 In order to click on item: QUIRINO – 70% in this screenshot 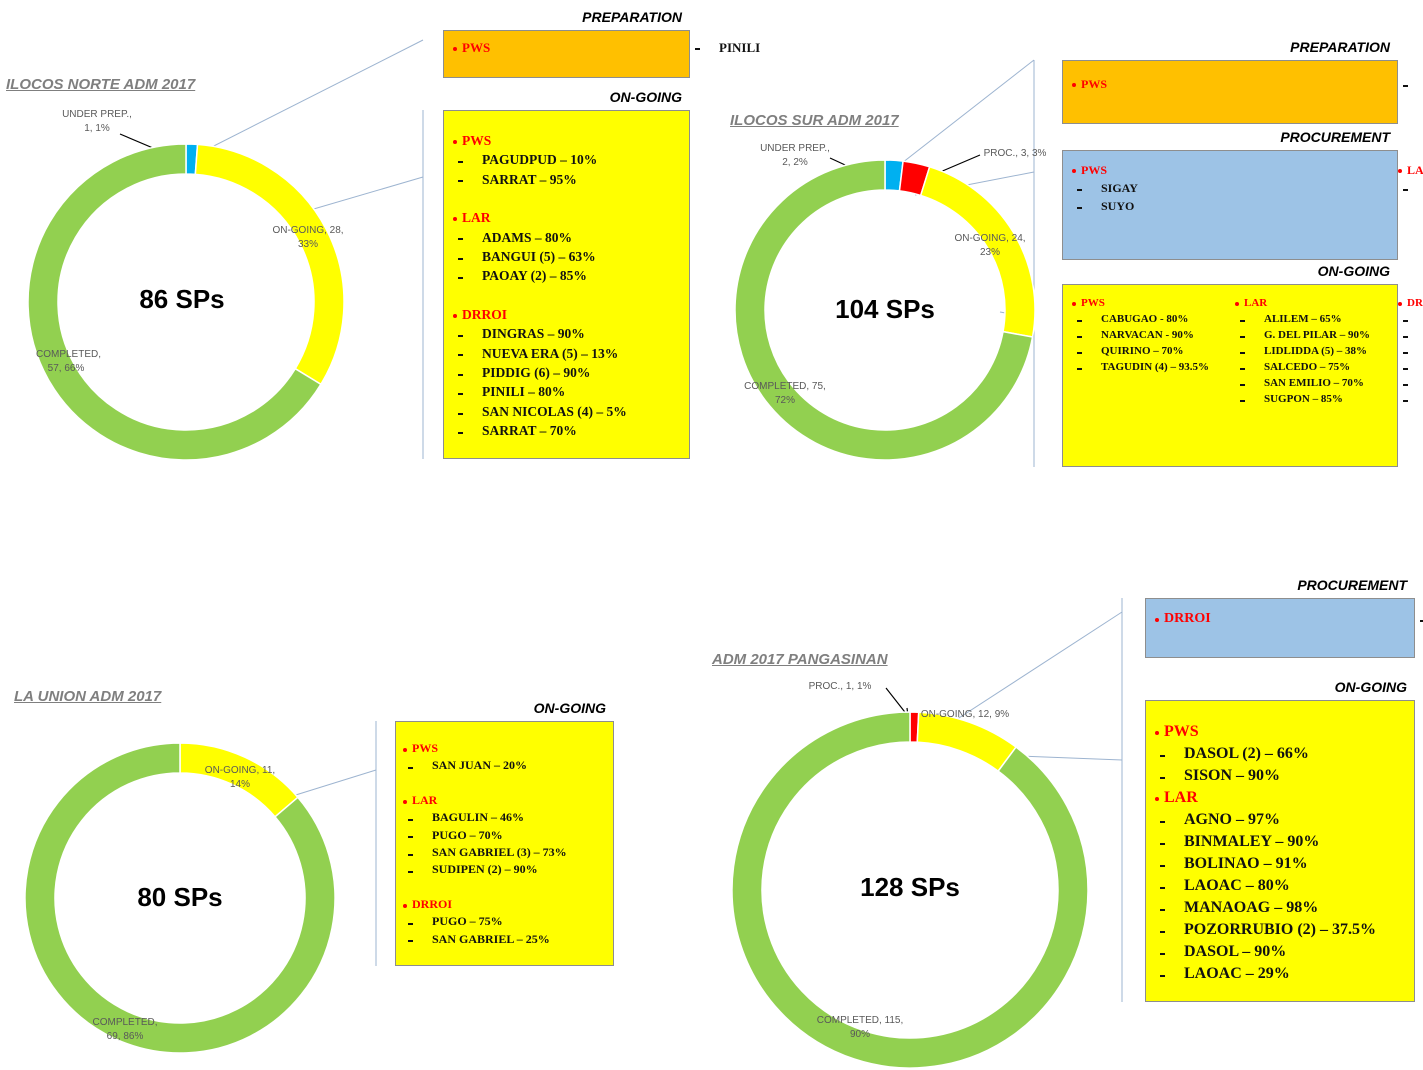, I will do `click(1148, 351)`.